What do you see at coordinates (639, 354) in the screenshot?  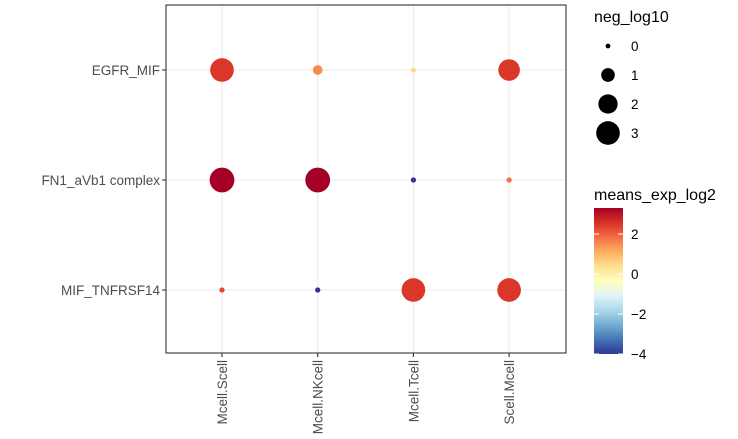 I see `color-legend-label: −4` at bounding box center [639, 354].